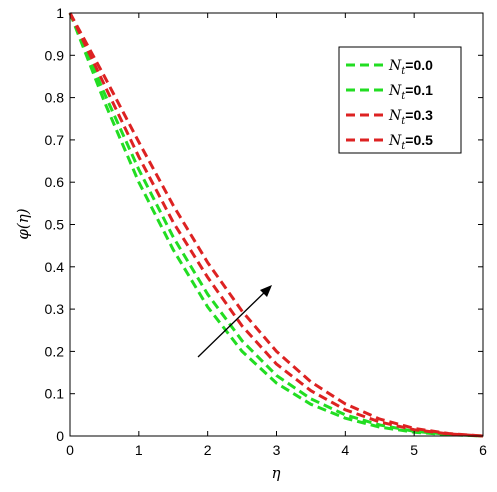 The image size is (497, 492). What do you see at coordinates (55, 309) in the screenshot?
I see `y-tick-label: 0.3` at bounding box center [55, 309].